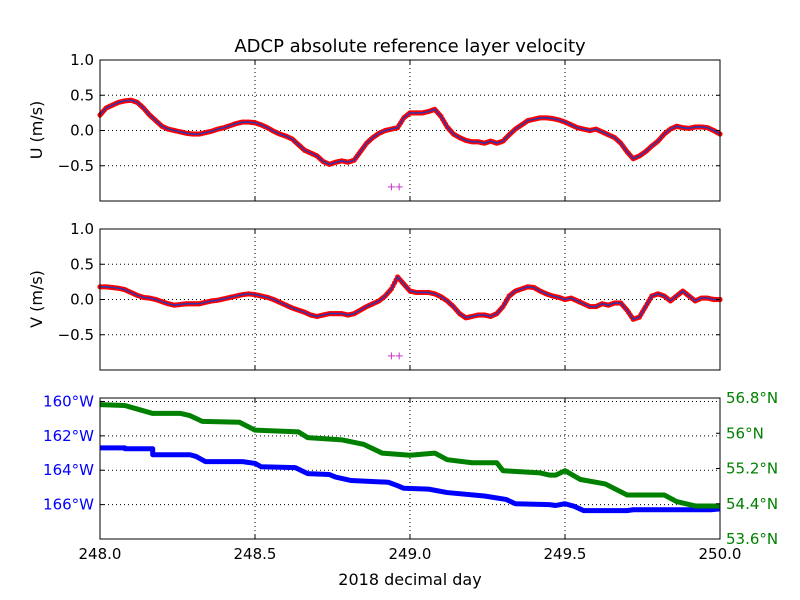 This screenshot has height=600, width=800. Describe the element at coordinates (752, 469) in the screenshot. I see `latitude-tick-label: 55.2°N` at that location.